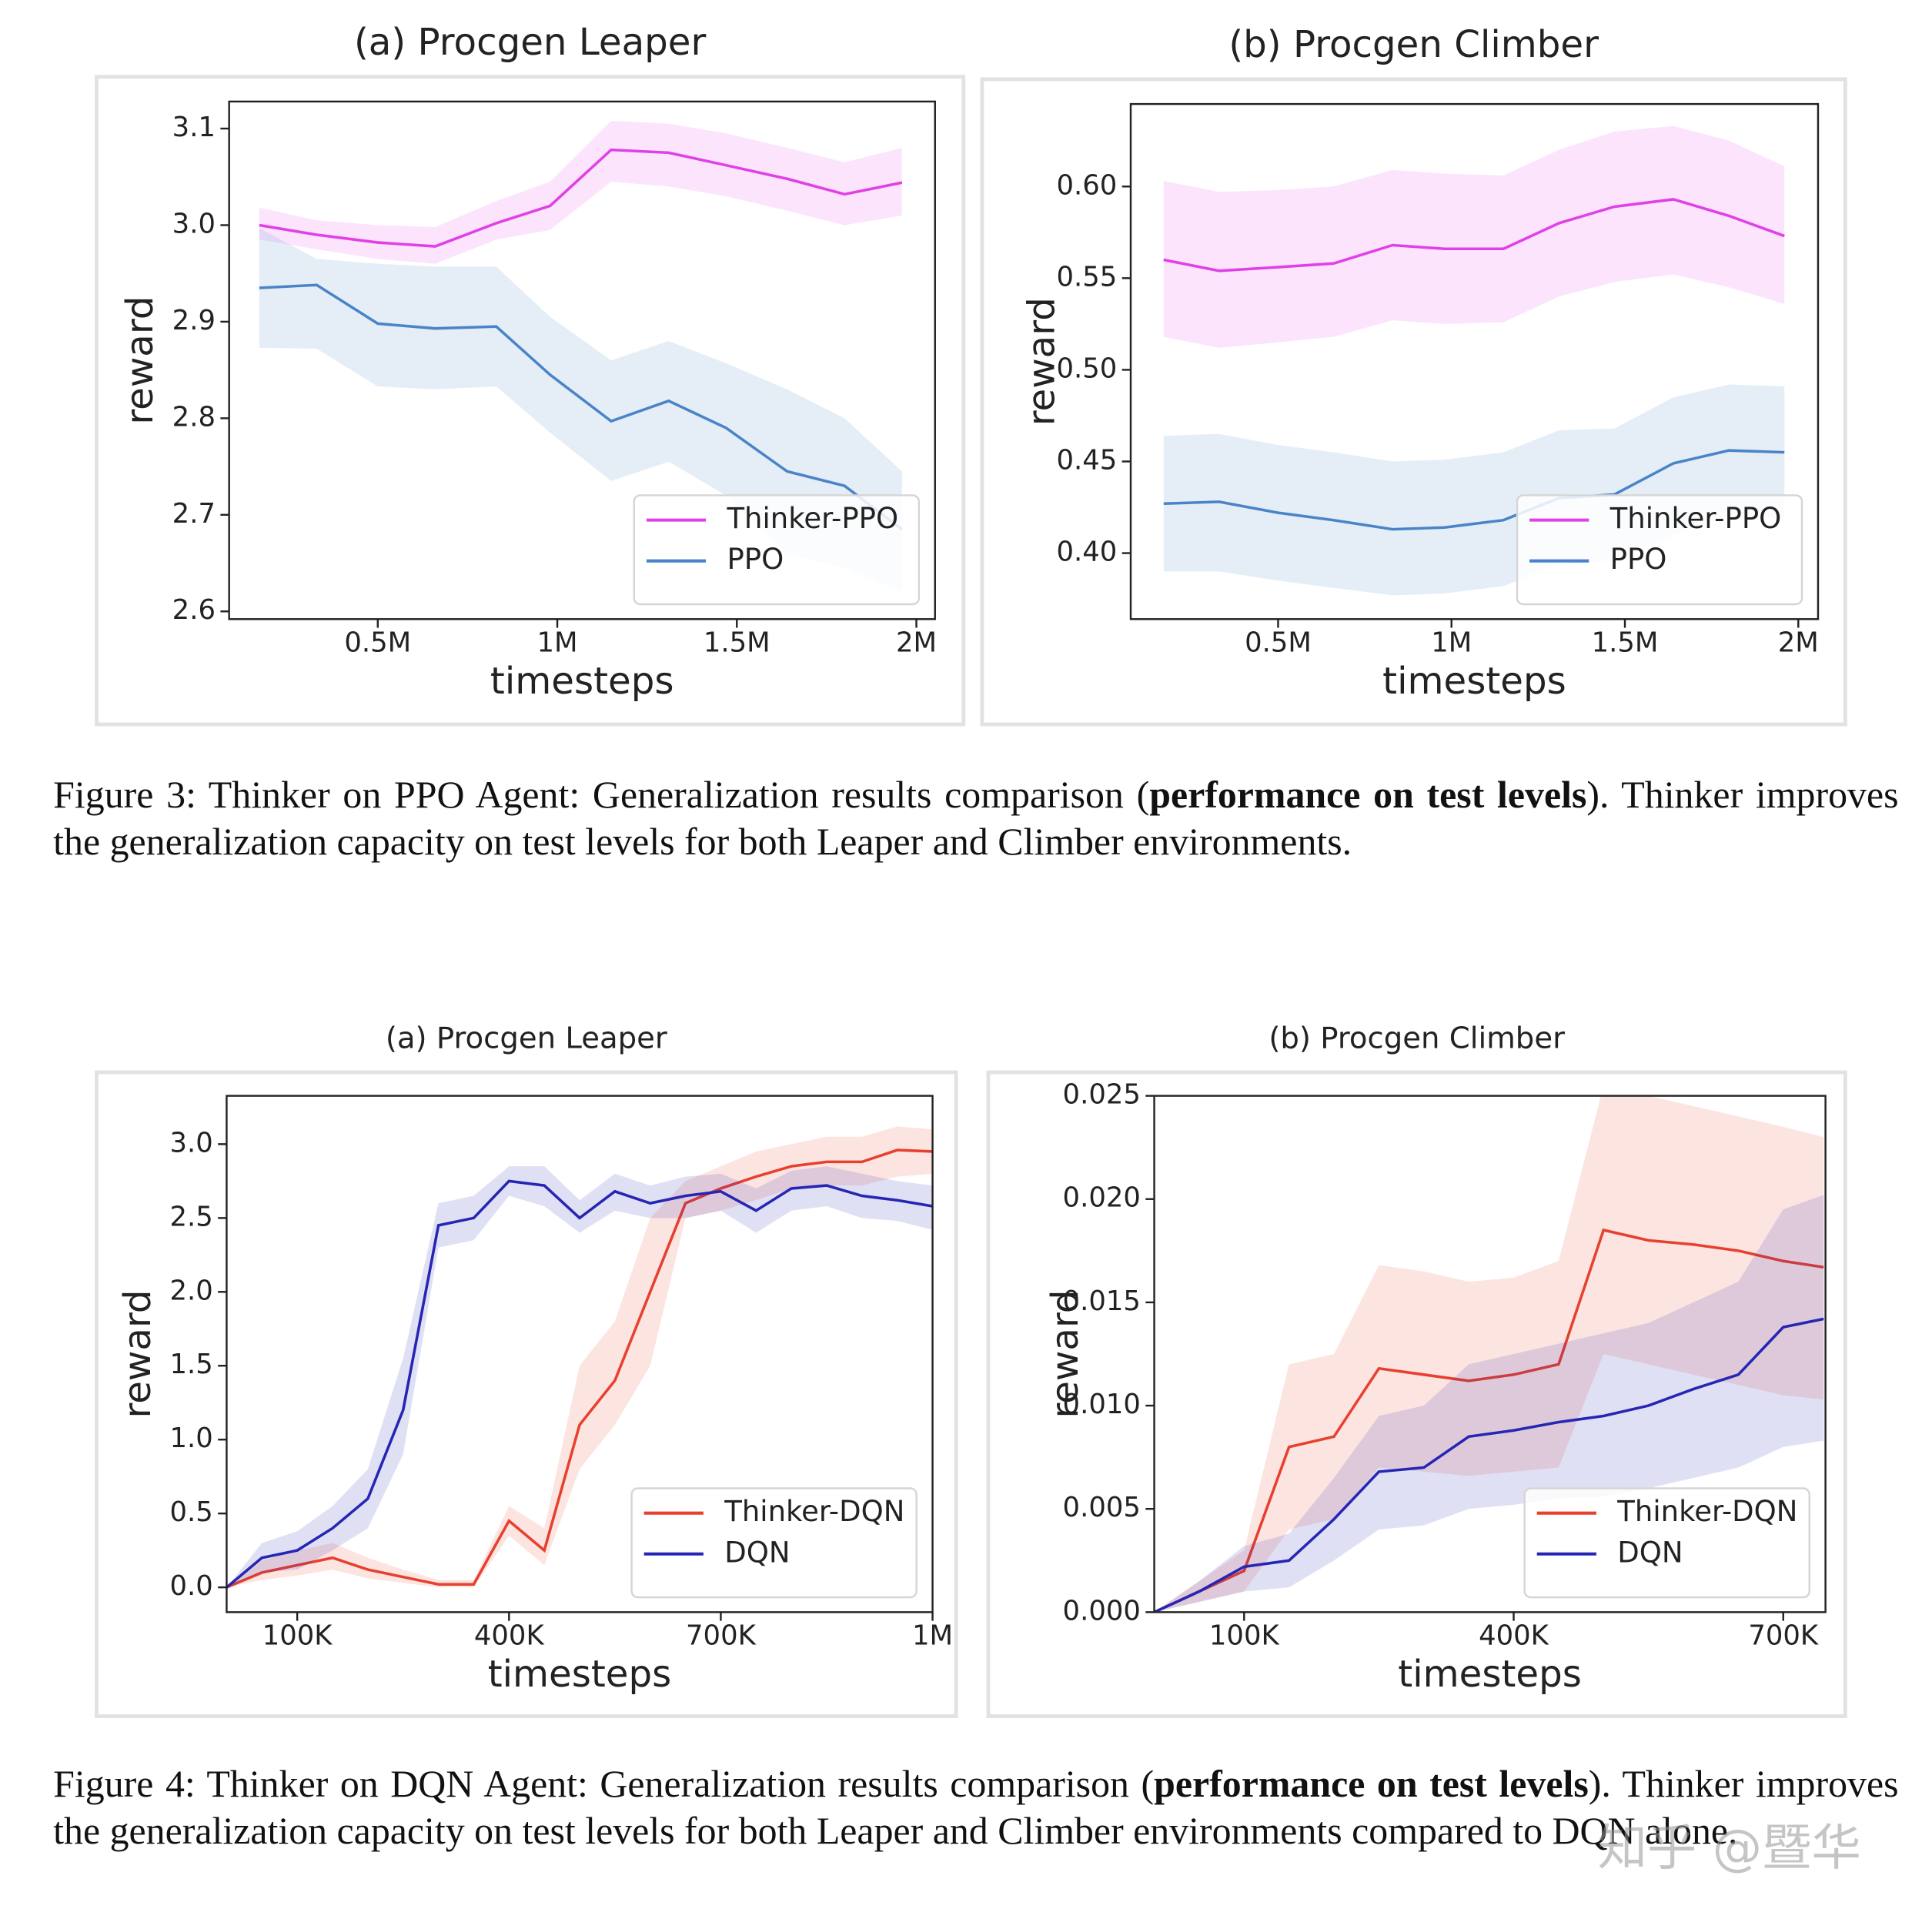 The image size is (1932, 1909). What do you see at coordinates (124, 795) in the screenshot?
I see `caption-label: Figure 3:` at bounding box center [124, 795].